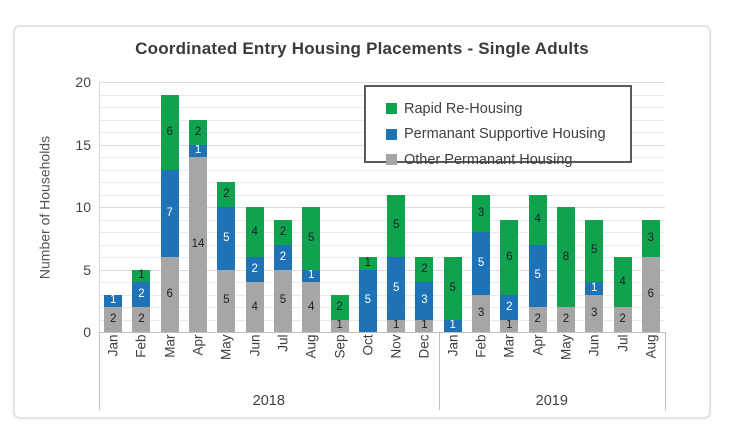 Image resolution: width=734 pixels, height=447 pixels. I want to click on bar-segment: 14, so click(198, 244).